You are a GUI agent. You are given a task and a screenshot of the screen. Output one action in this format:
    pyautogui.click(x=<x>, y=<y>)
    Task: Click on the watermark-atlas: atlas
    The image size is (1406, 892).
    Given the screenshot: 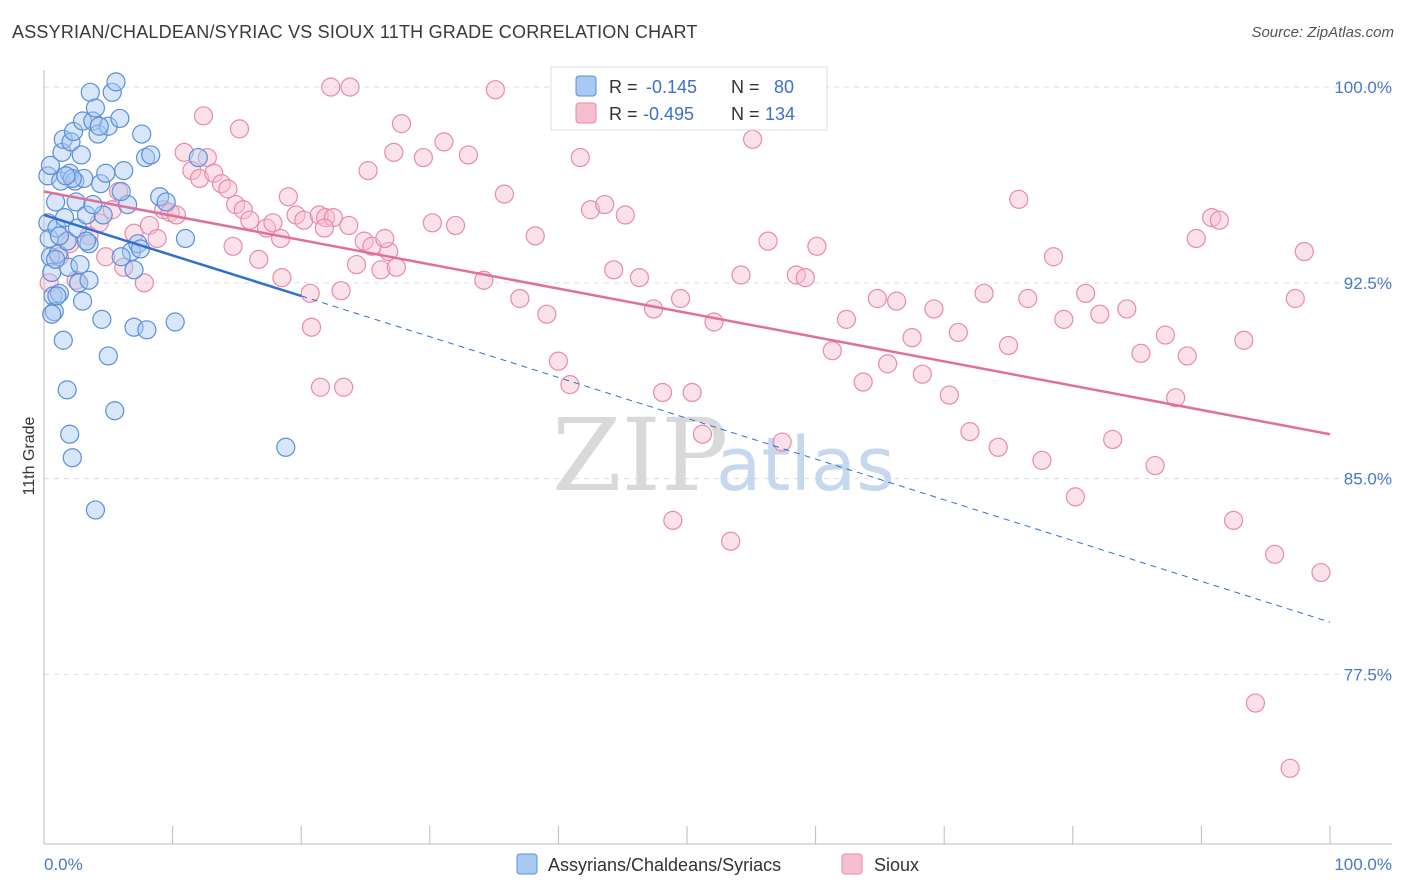 What is the action you would take?
    pyautogui.click(x=805, y=465)
    